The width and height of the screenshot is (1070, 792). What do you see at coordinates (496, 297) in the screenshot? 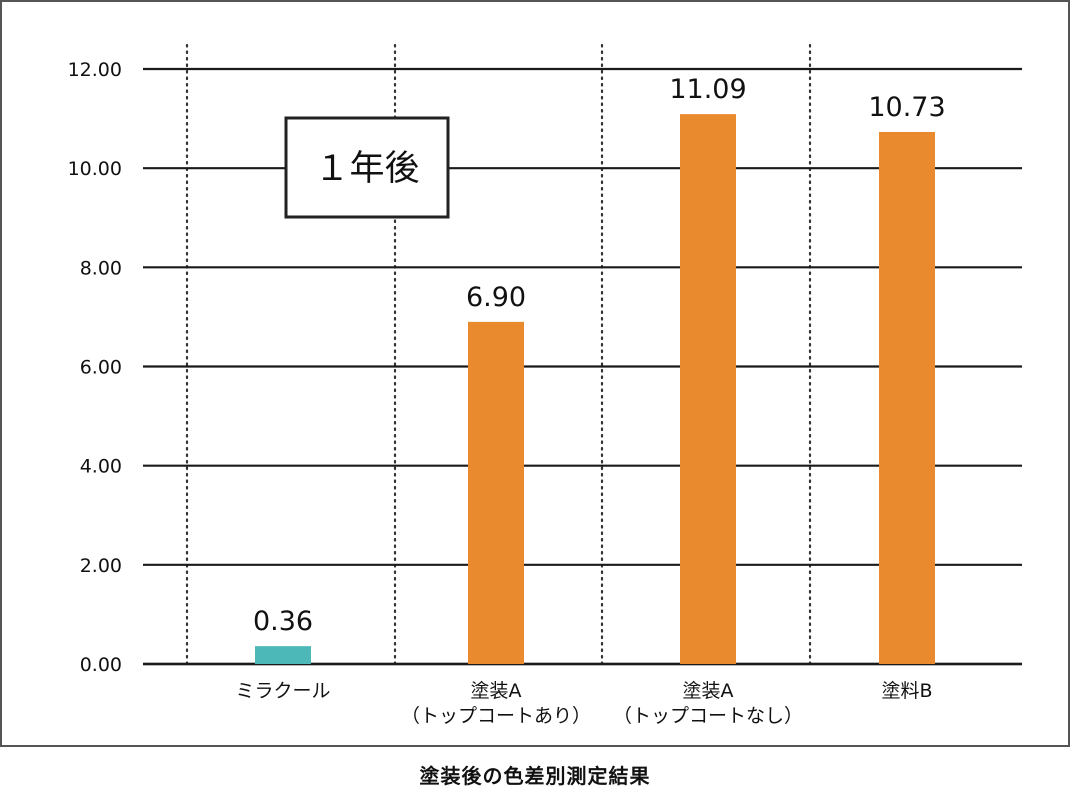
I see `data-label: 6.90` at bounding box center [496, 297].